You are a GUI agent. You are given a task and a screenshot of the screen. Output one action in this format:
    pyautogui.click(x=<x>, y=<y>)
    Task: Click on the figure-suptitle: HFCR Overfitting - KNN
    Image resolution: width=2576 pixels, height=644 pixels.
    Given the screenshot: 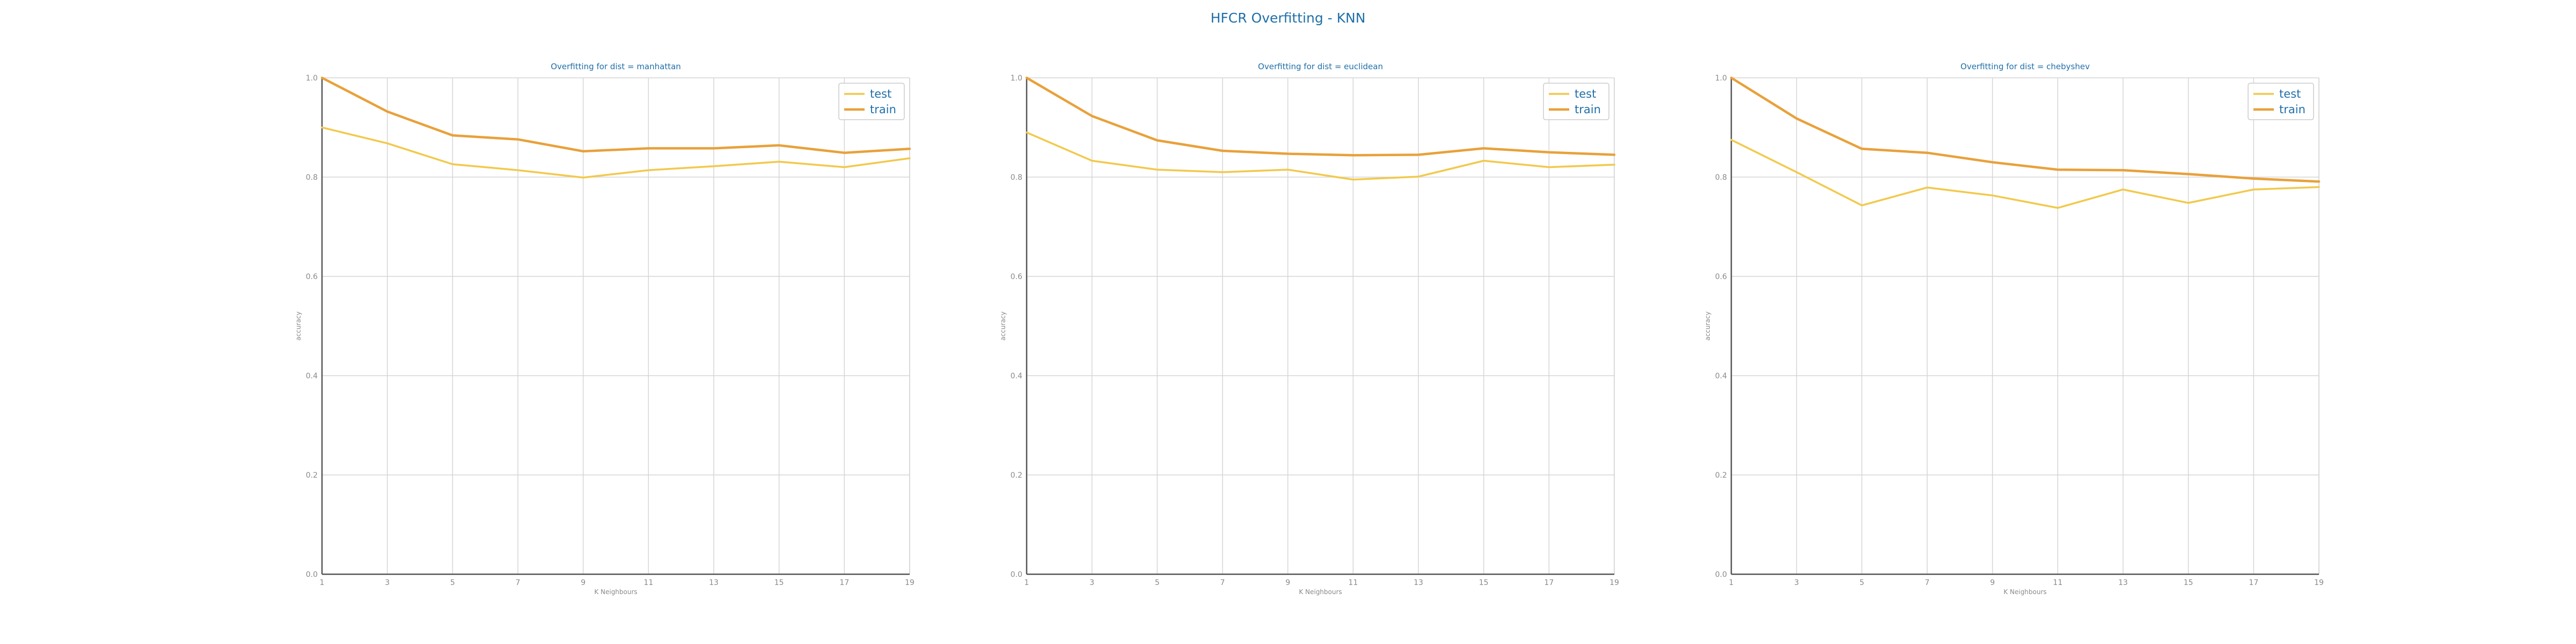 What is the action you would take?
    pyautogui.click(x=1288, y=18)
    